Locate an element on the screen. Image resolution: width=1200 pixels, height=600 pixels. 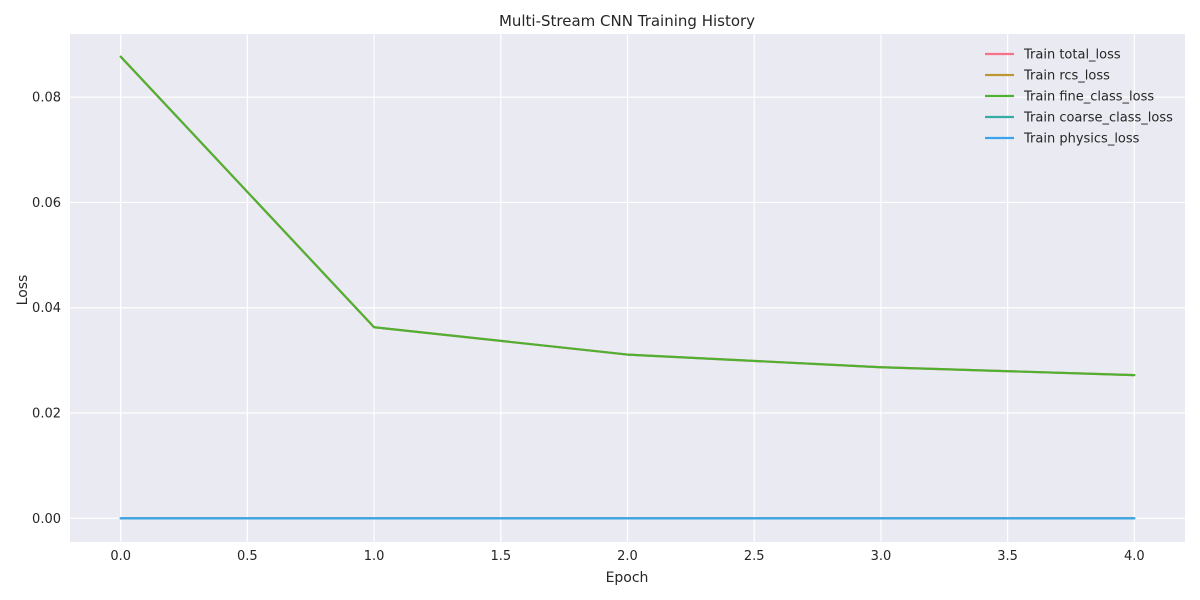
y-axis-label: Loss is located at coordinates (23, 290).